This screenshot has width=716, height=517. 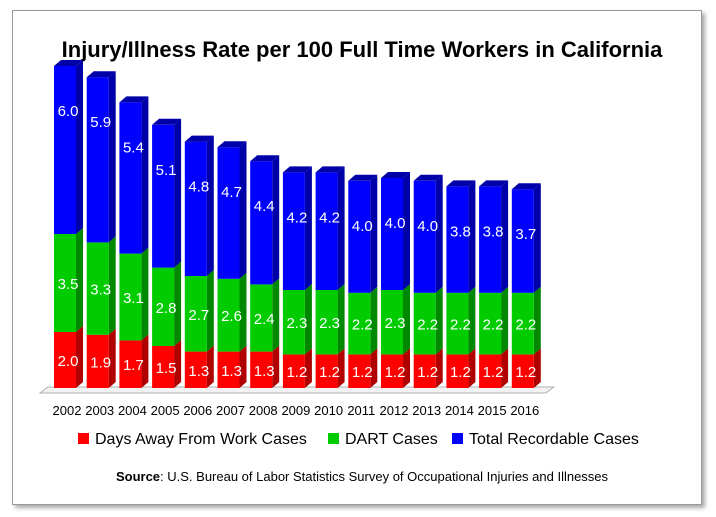 What do you see at coordinates (394, 410) in the screenshot?
I see `x-tick-label: 2012` at bounding box center [394, 410].